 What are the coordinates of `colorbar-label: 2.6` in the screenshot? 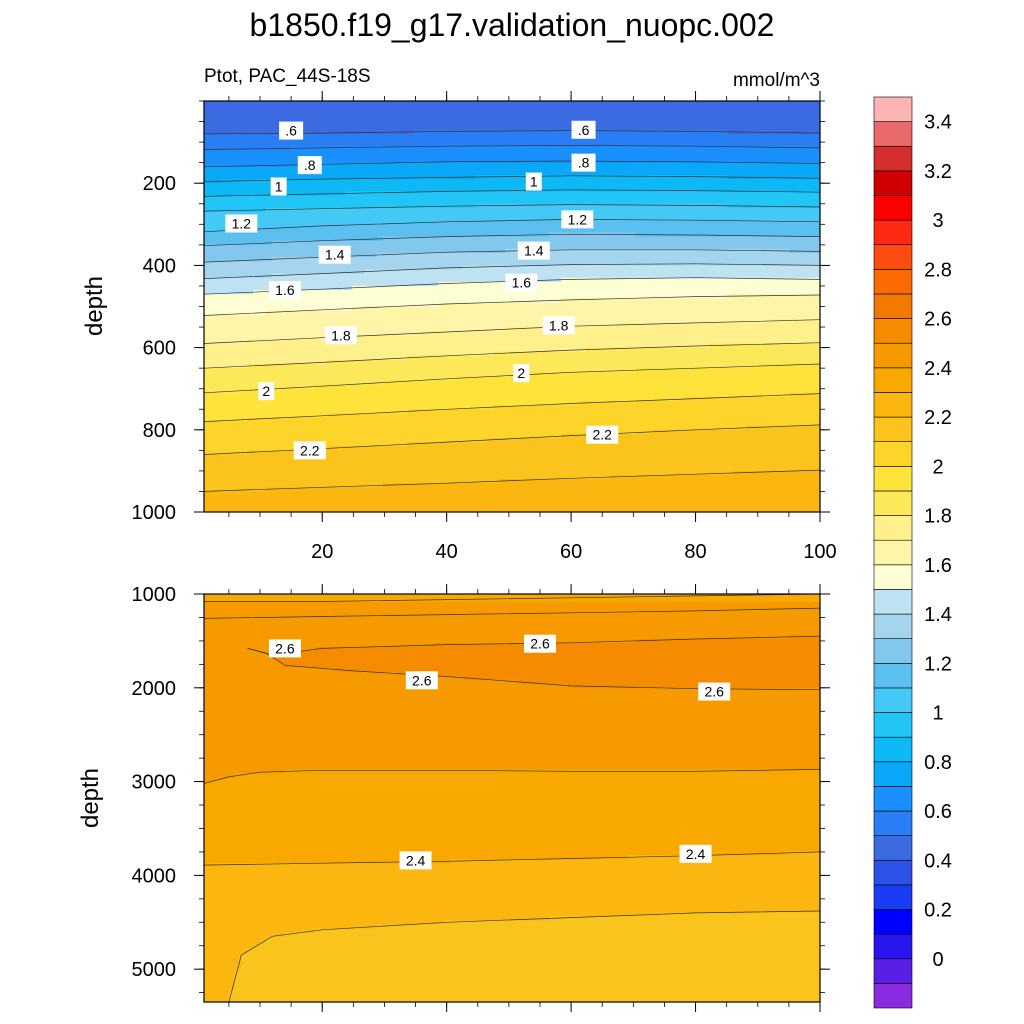 It's located at (938, 320).